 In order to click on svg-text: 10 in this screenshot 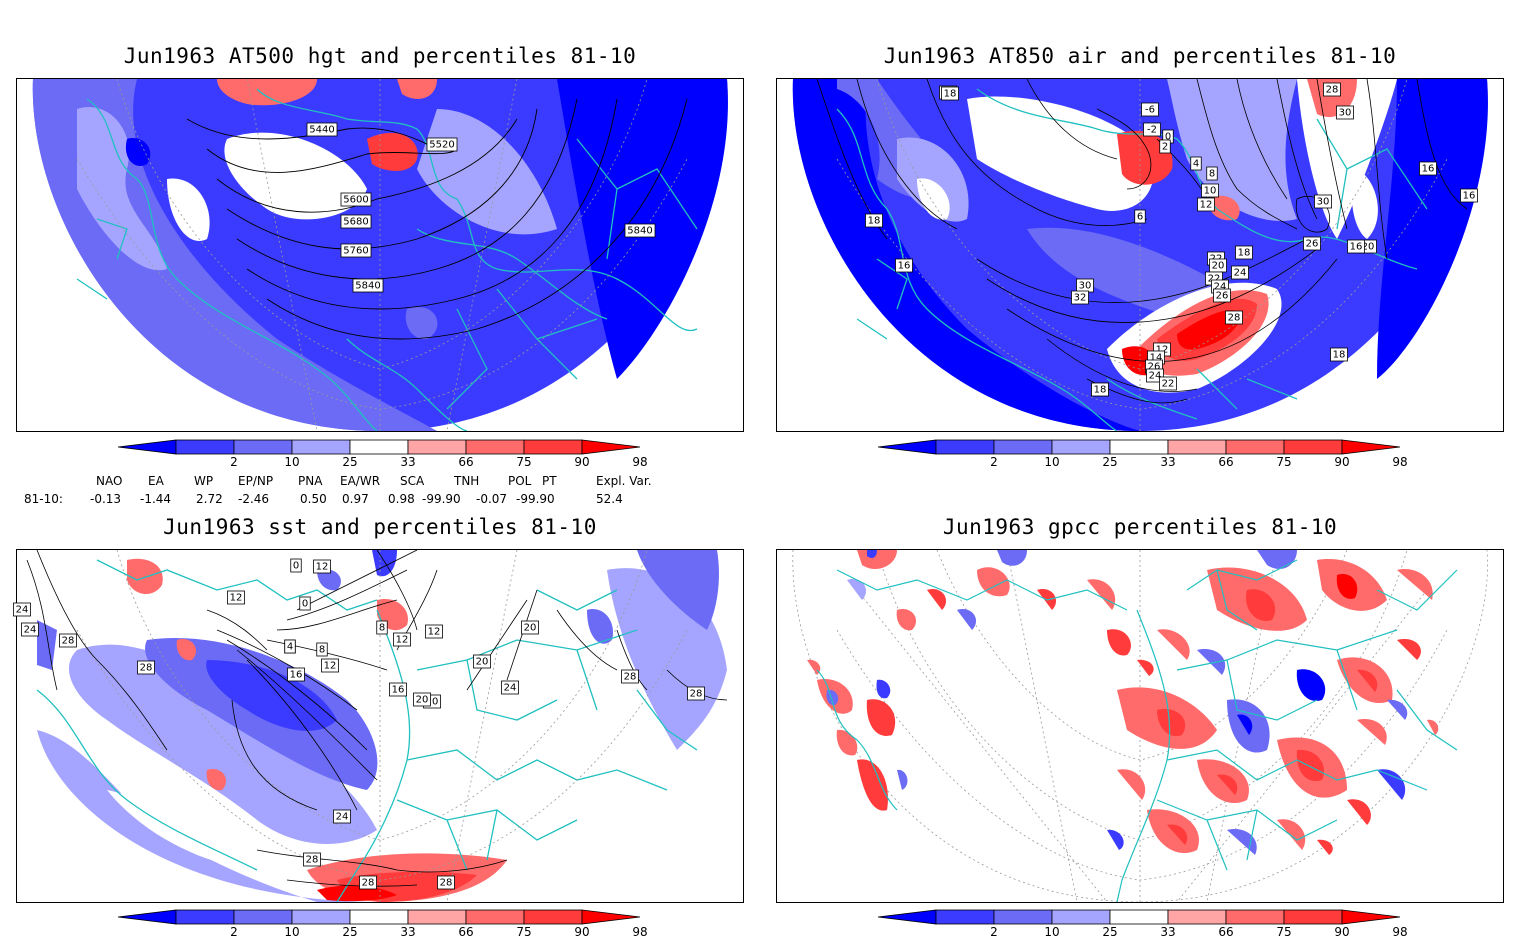, I will do `click(1210, 191)`.